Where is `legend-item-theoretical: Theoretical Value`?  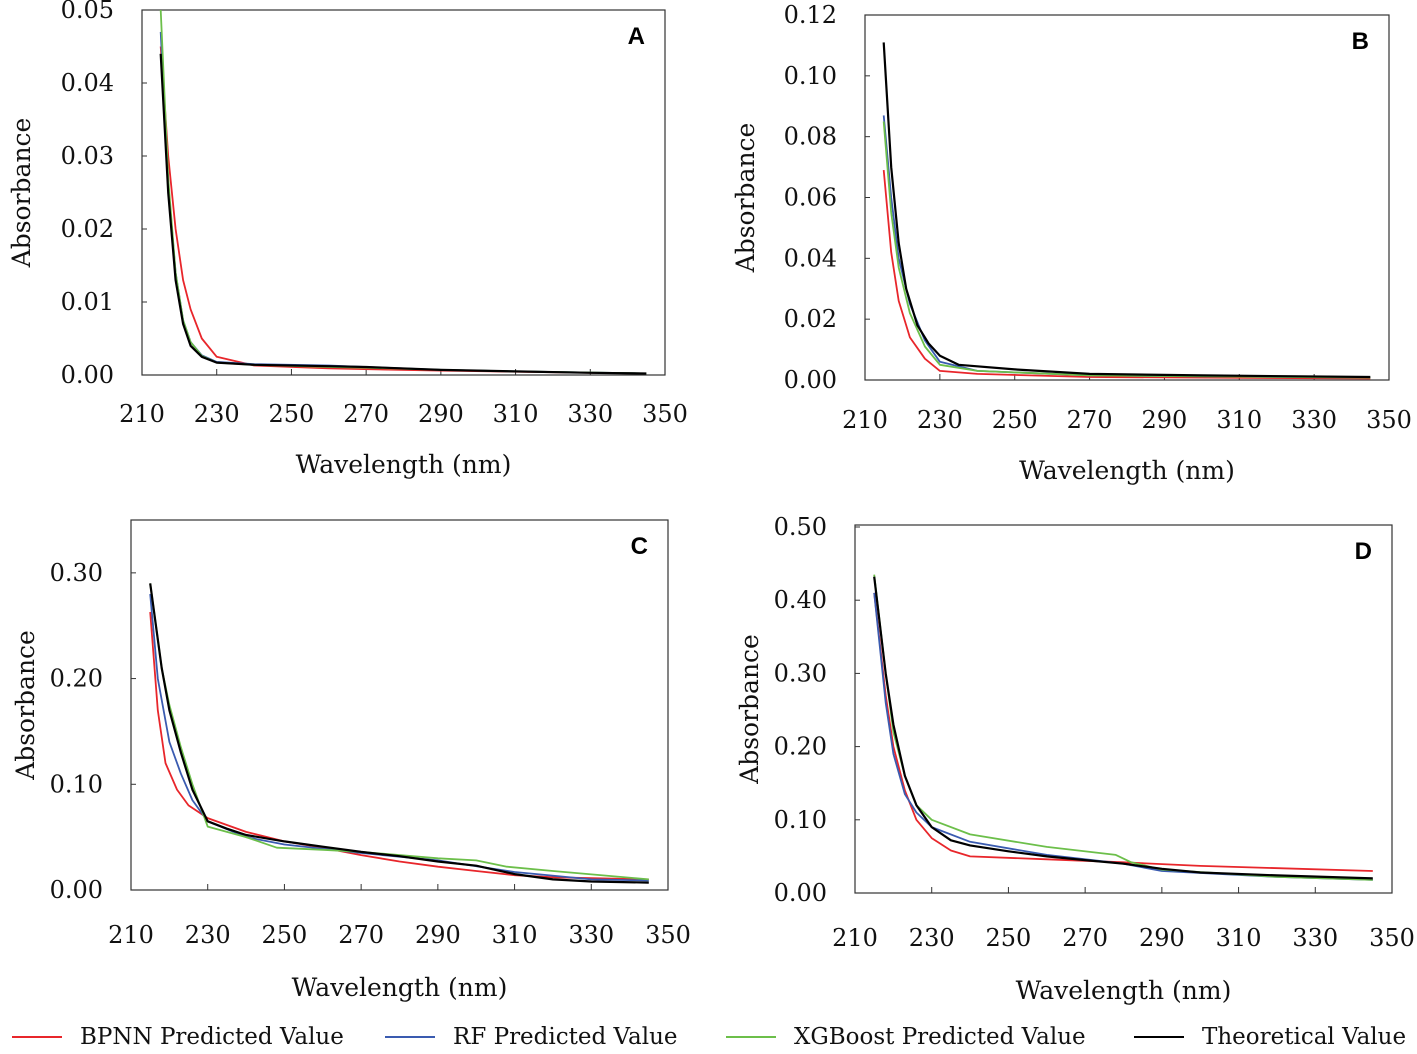 legend-item-theoretical: Theoretical Value is located at coordinates (1270, 1037).